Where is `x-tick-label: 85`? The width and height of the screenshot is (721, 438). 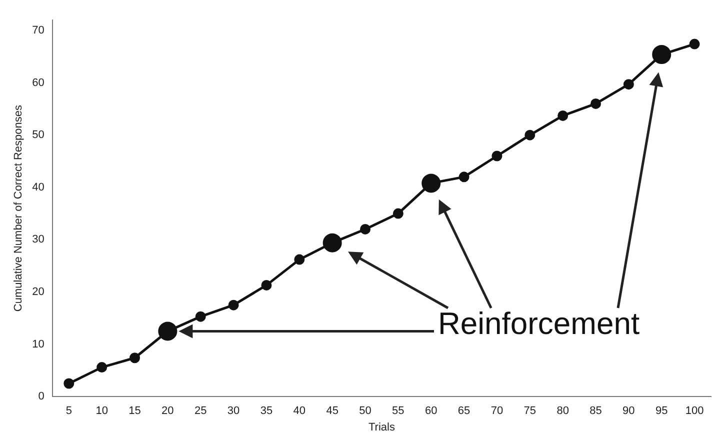 x-tick-label: 85 is located at coordinates (596, 411).